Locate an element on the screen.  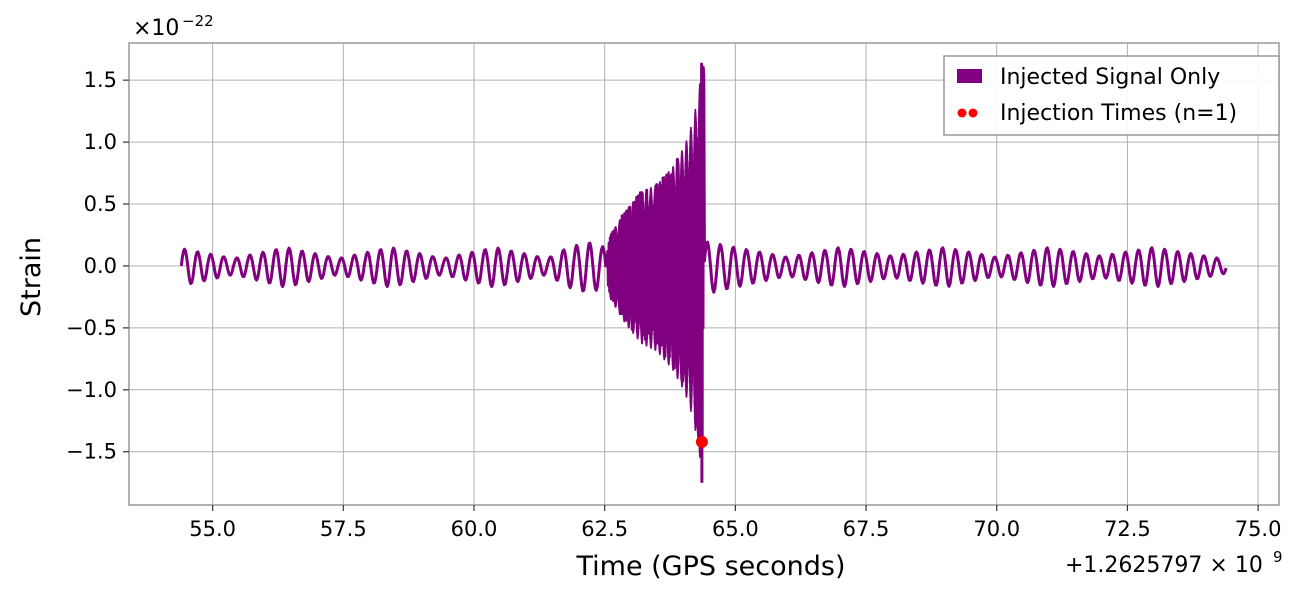
marker-layer is located at coordinates (701, 441).